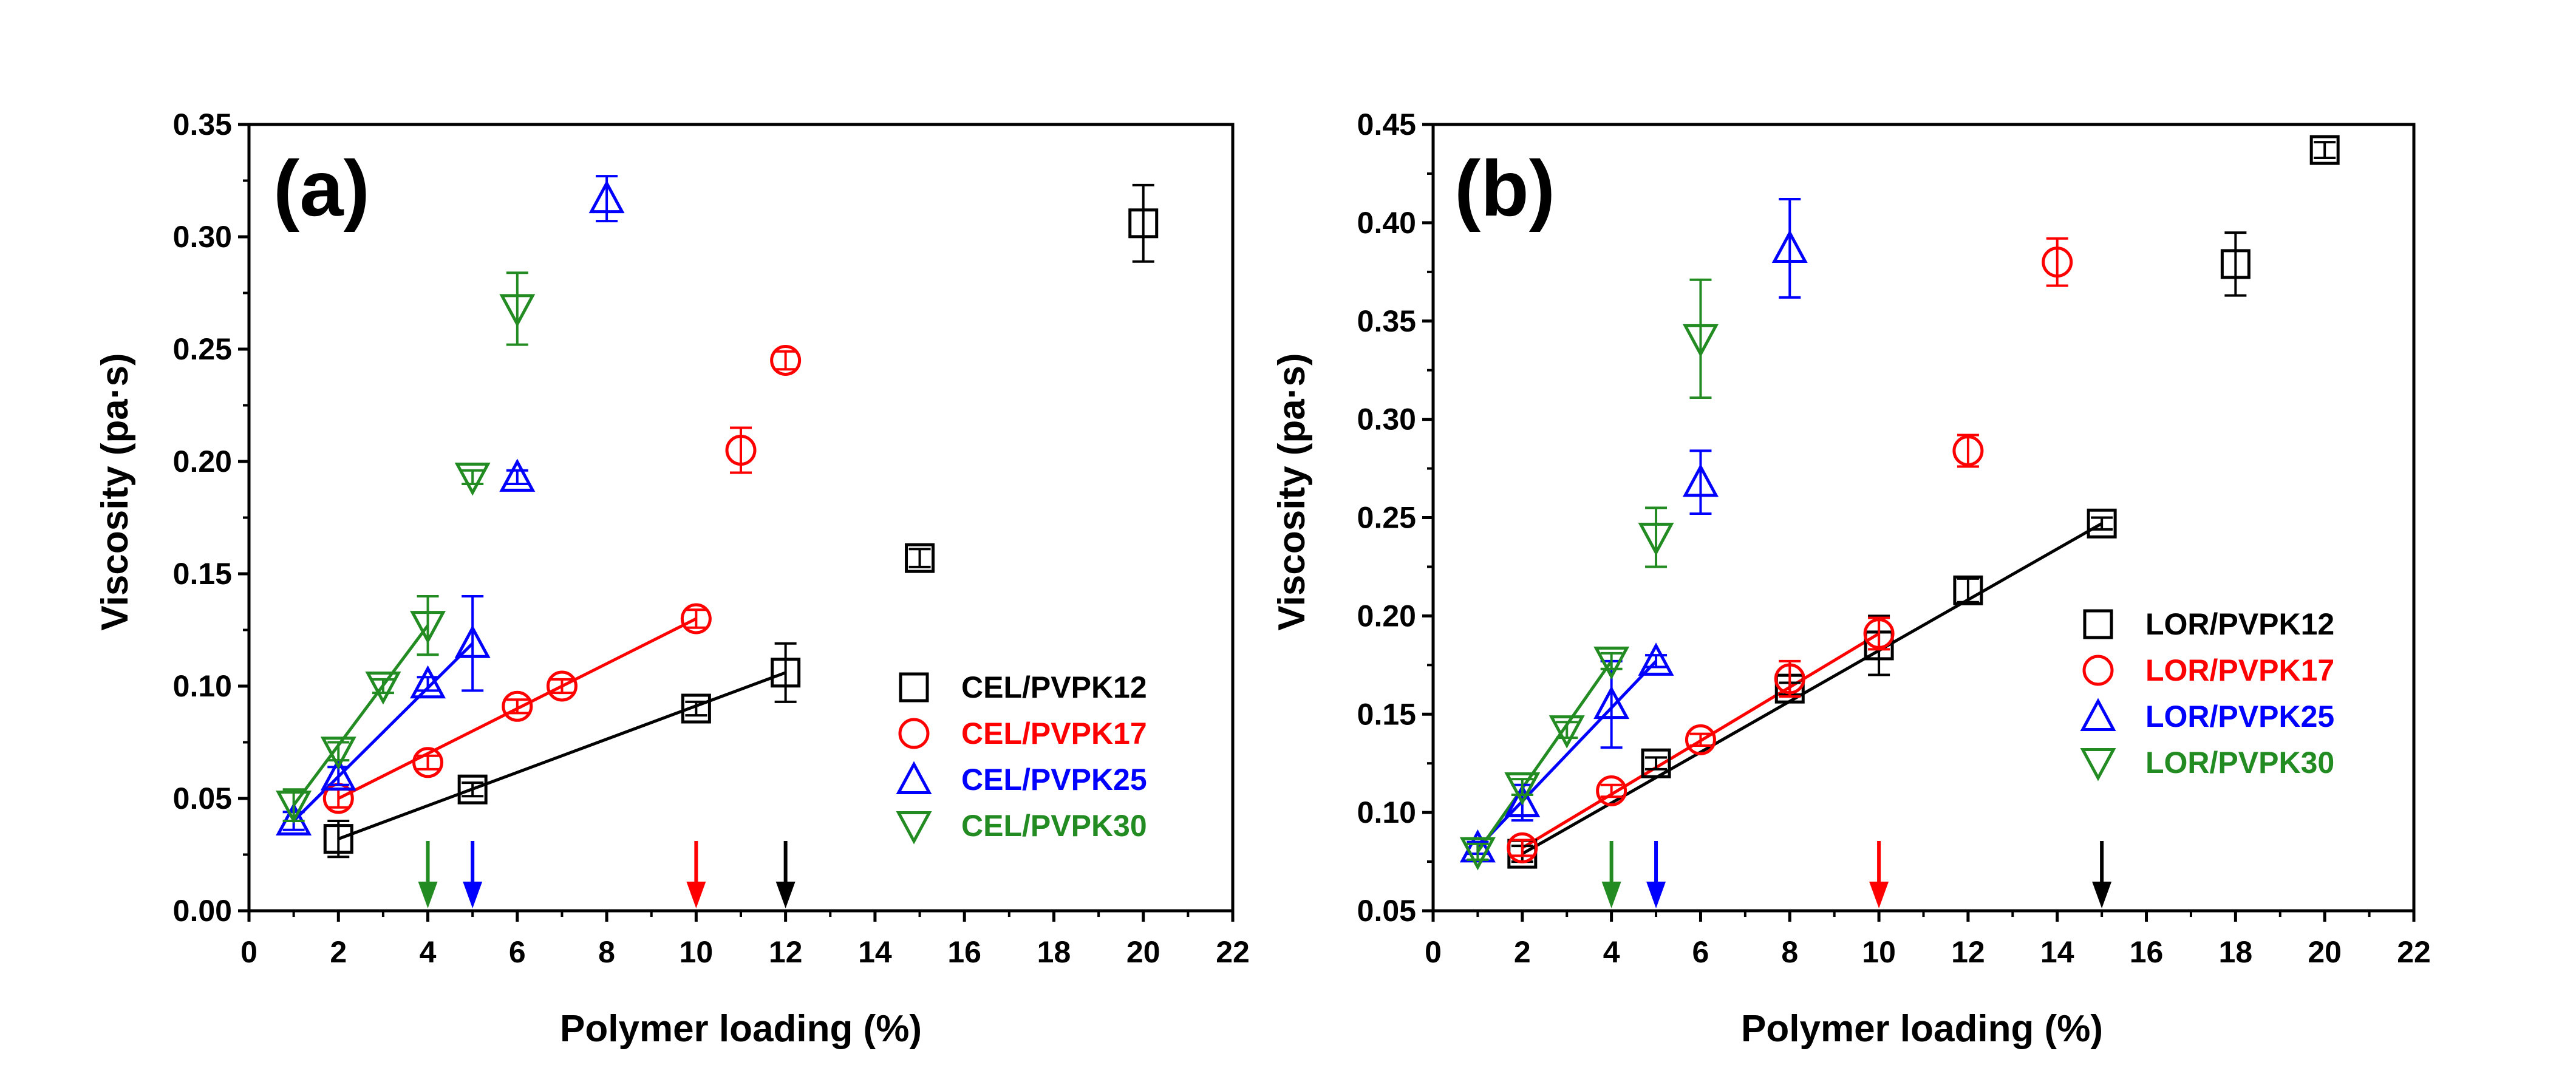 This screenshot has width=2576, height=1082. What do you see at coordinates (1504, 188) in the screenshot?
I see `panel-label: (b)` at bounding box center [1504, 188].